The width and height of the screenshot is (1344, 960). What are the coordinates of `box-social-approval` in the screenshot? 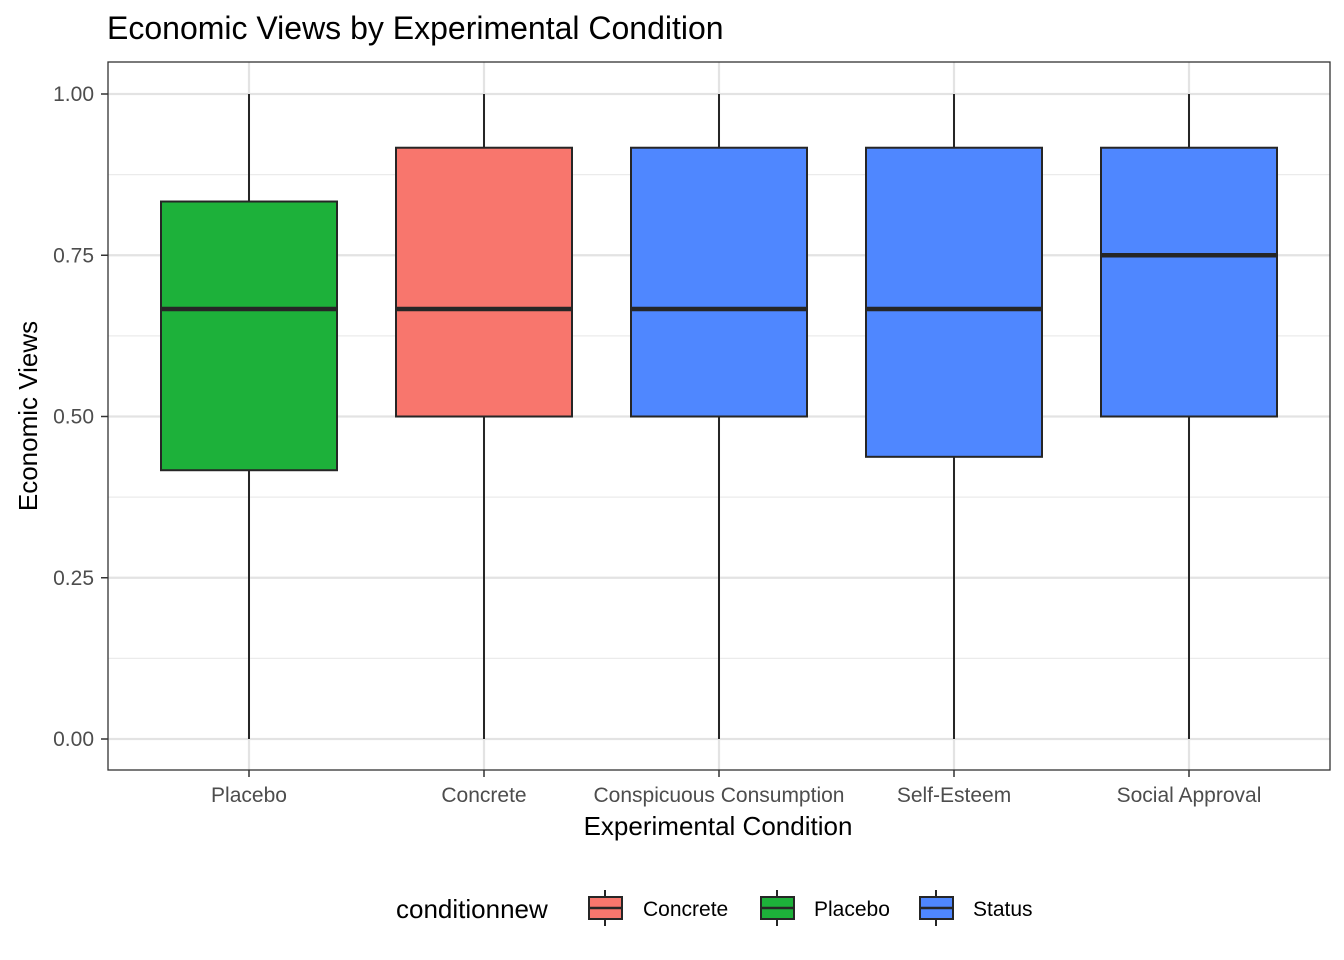 It's located at (1189, 416).